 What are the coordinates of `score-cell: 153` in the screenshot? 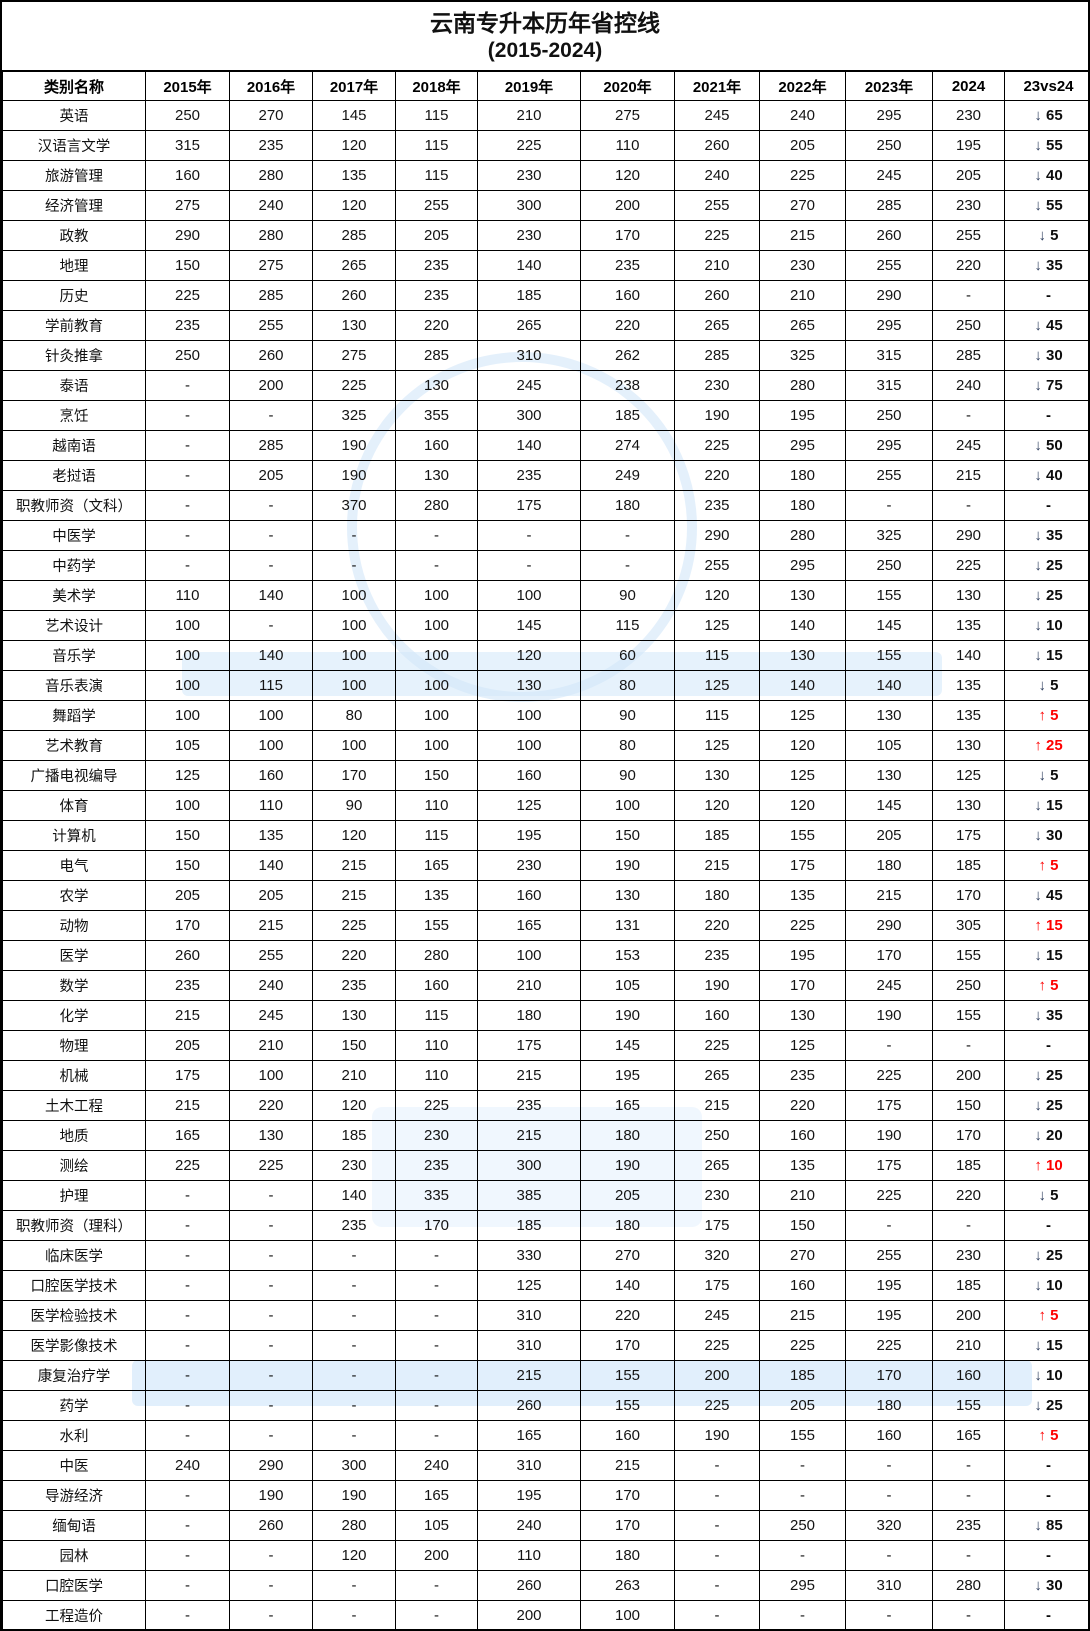 It's located at (627, 955).